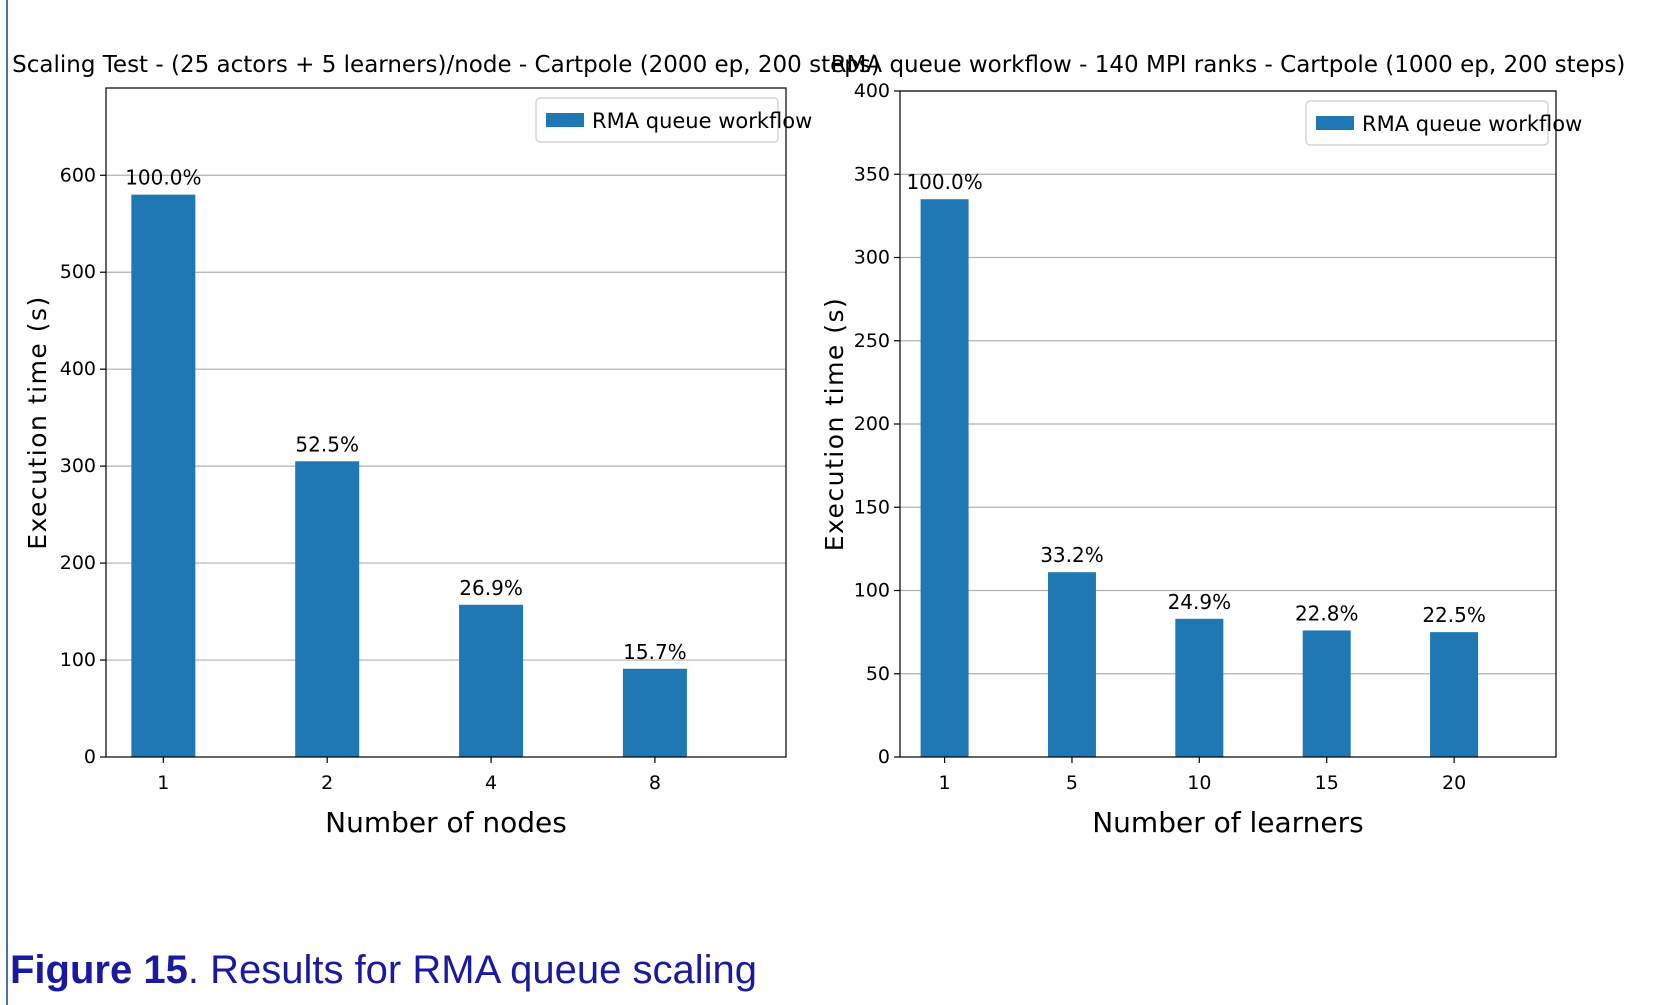  What do you see at coordinates (872, 424) in the screenshot?
I see `chart2-y-tick-label: 200` at bounding box center [872, 424].